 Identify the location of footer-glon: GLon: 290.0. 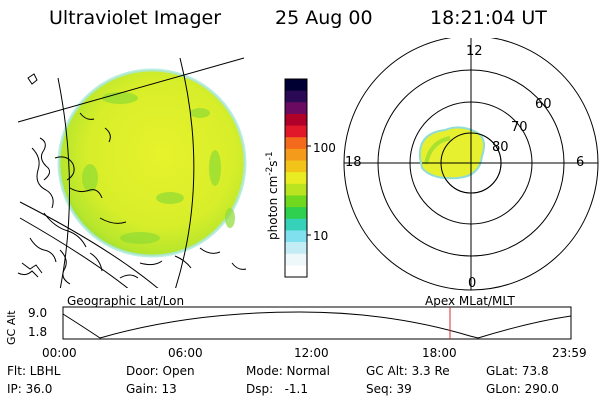
(522, 389).